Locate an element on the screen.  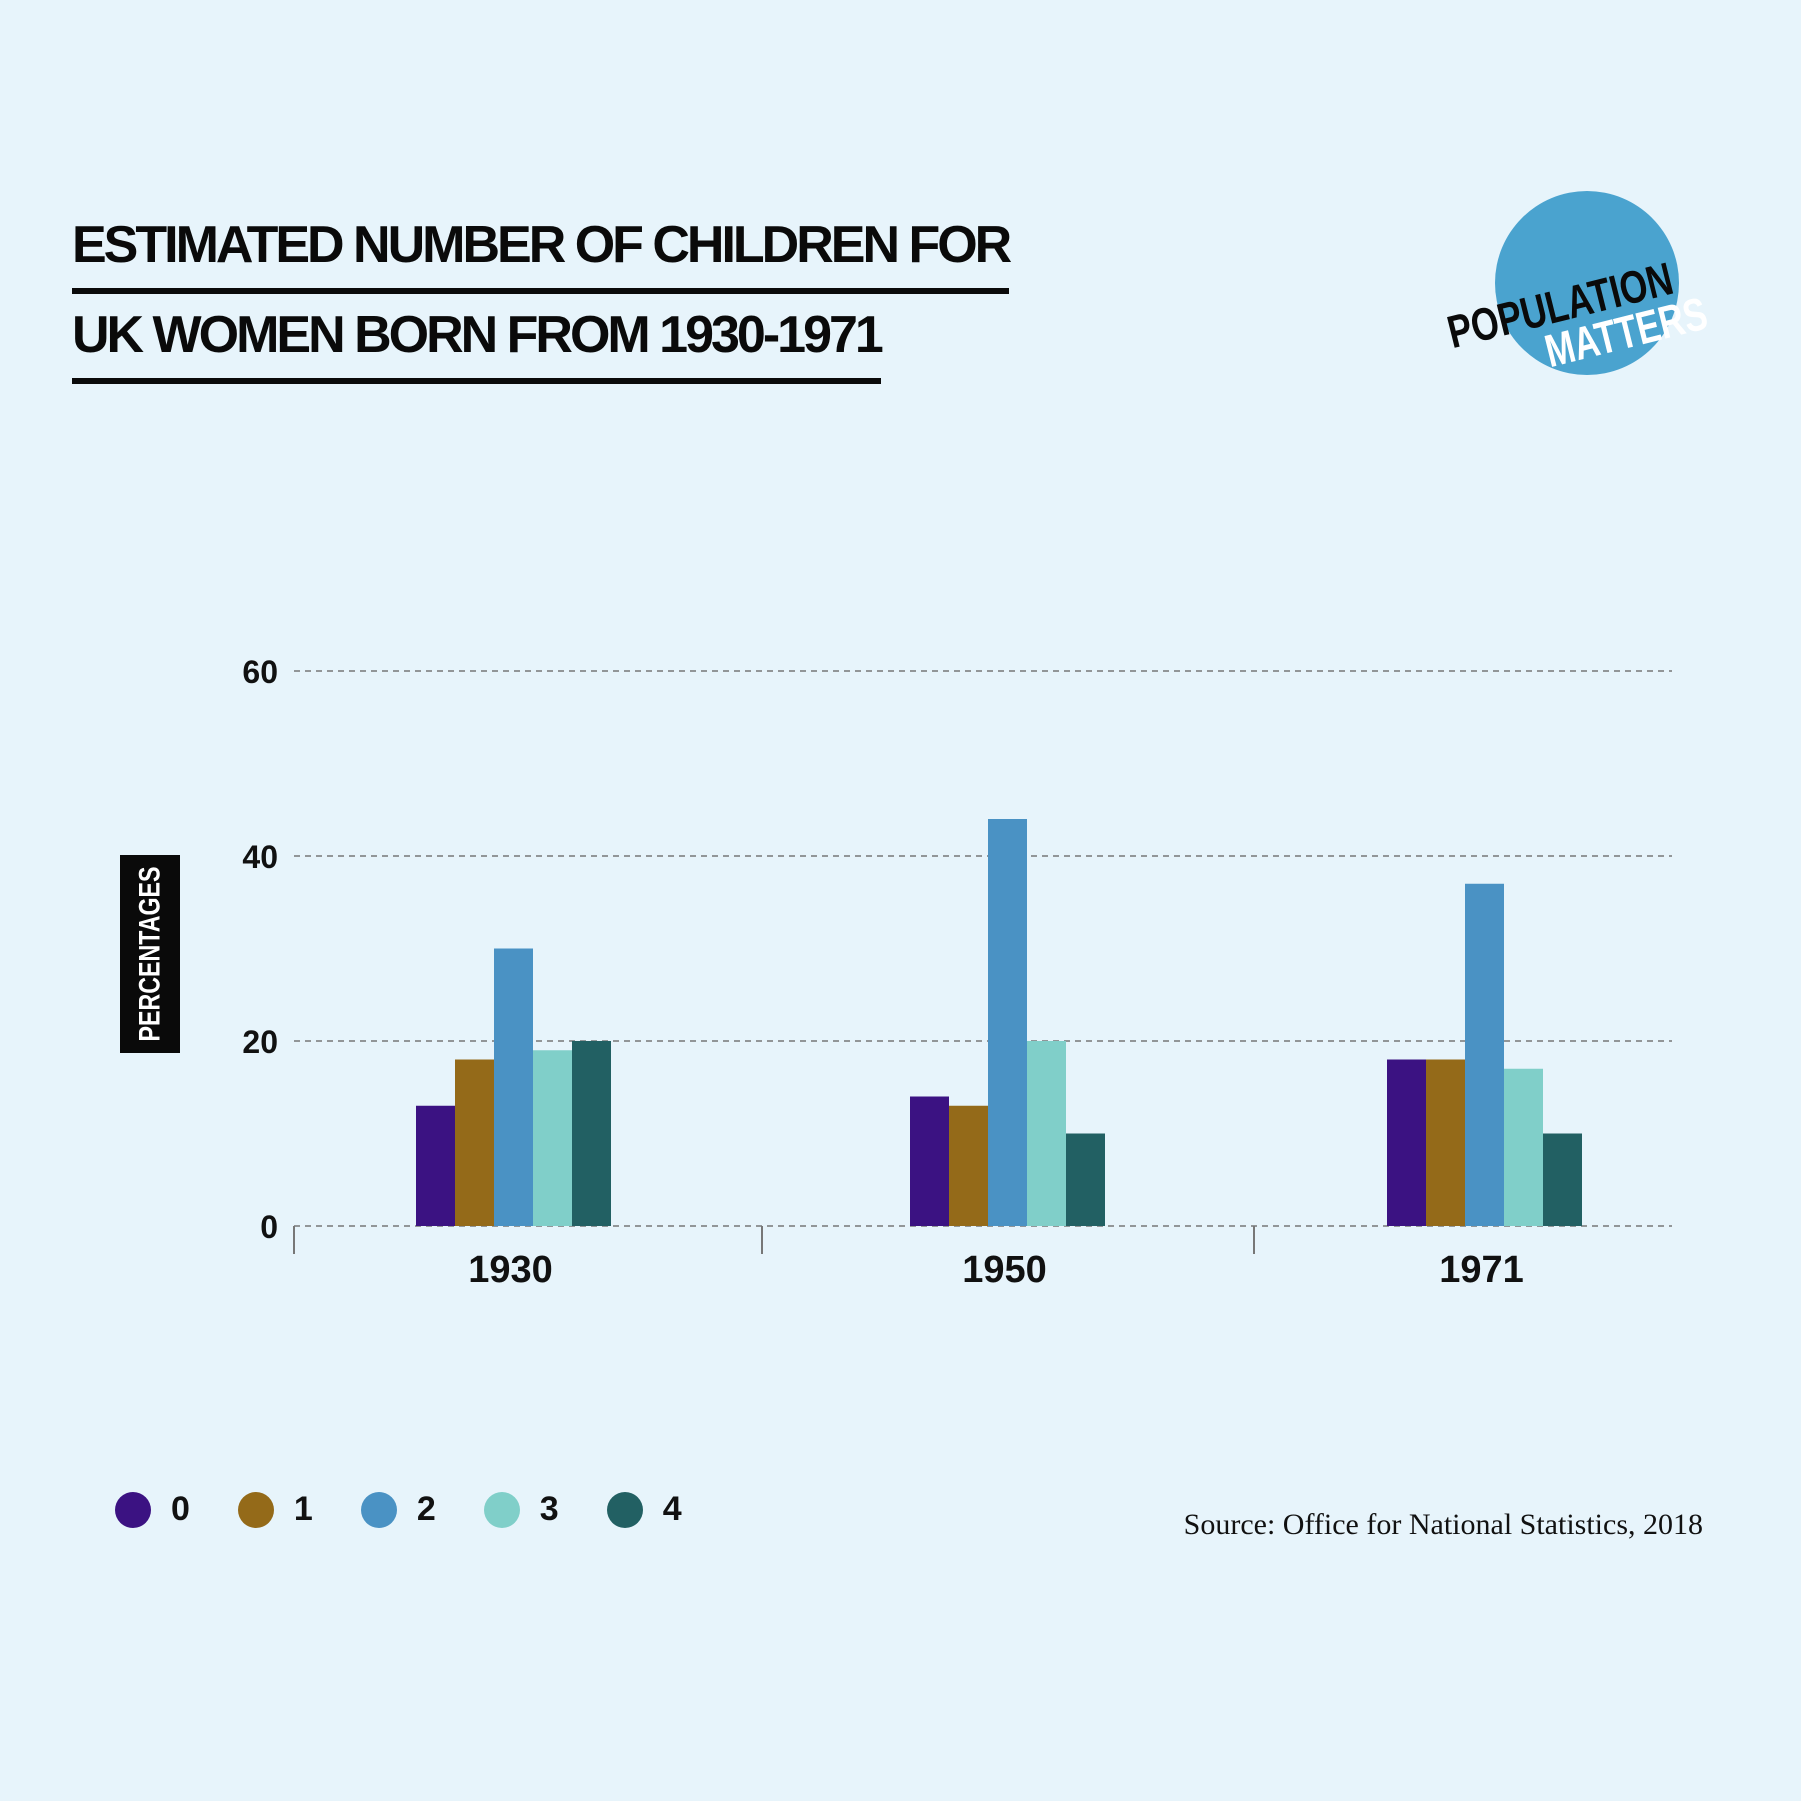
logo-circle is located at coordinates (1587, 283).